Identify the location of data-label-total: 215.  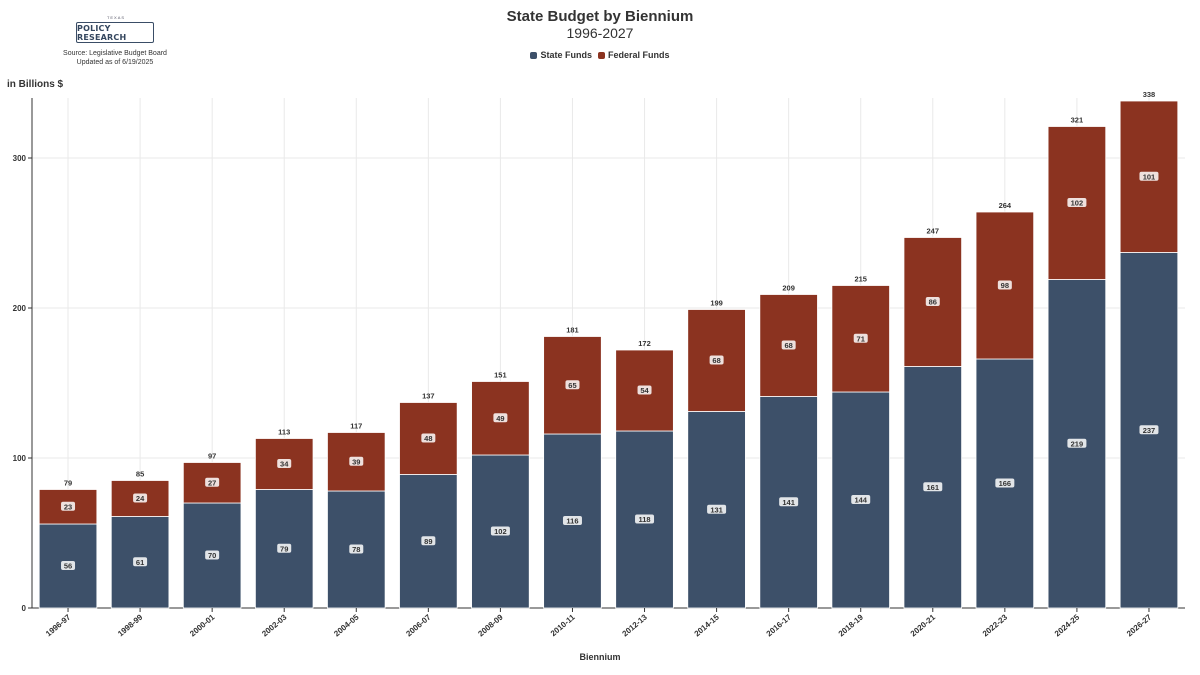
(860, 279).